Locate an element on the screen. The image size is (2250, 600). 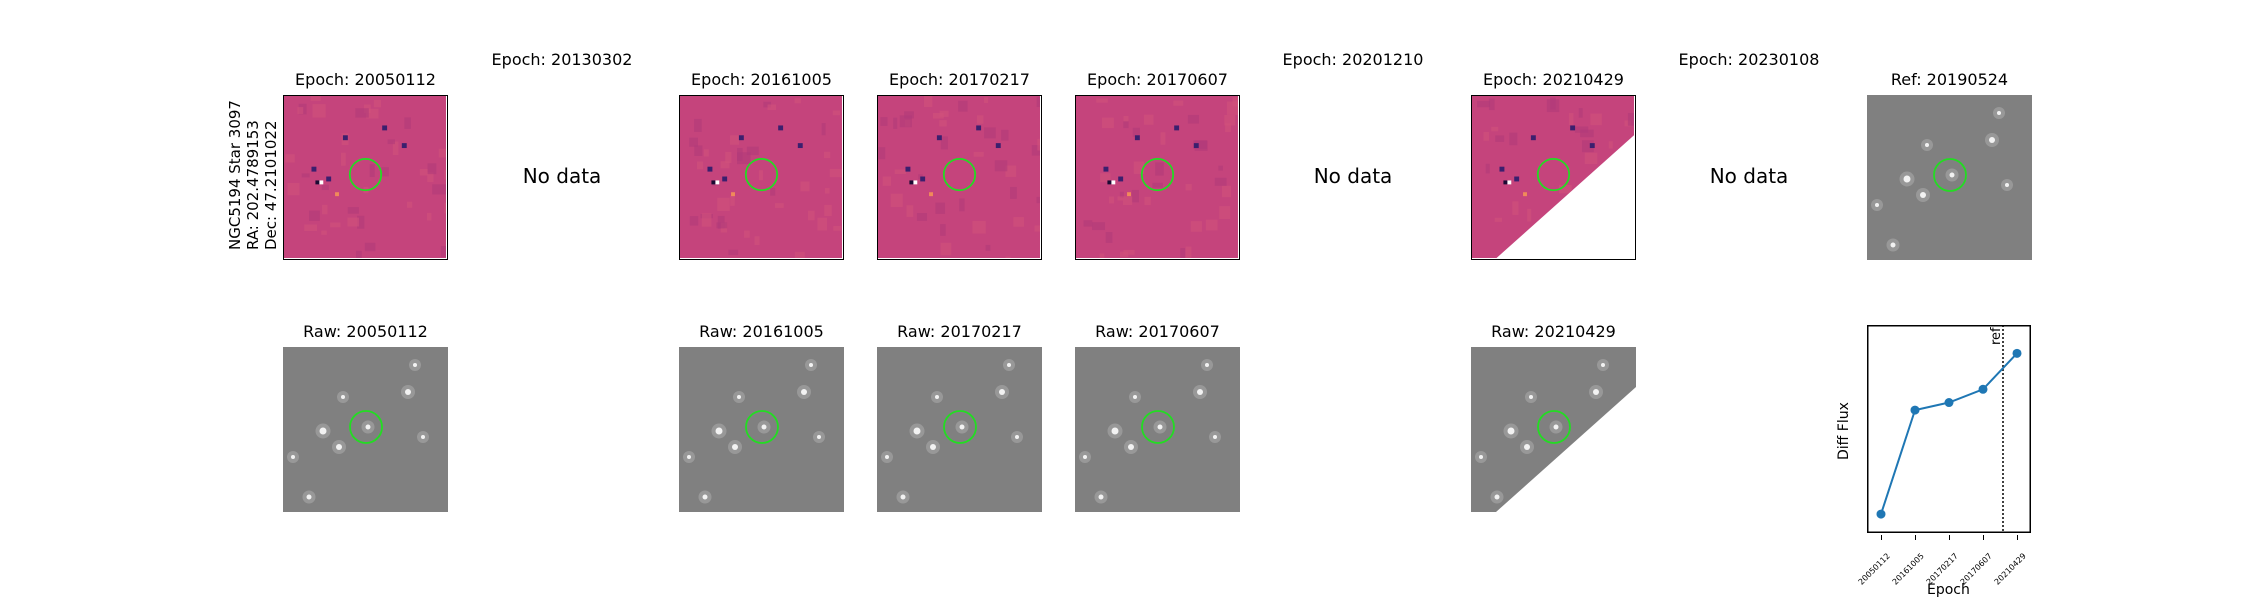
reference-image is located at coordinates (1949, 177).